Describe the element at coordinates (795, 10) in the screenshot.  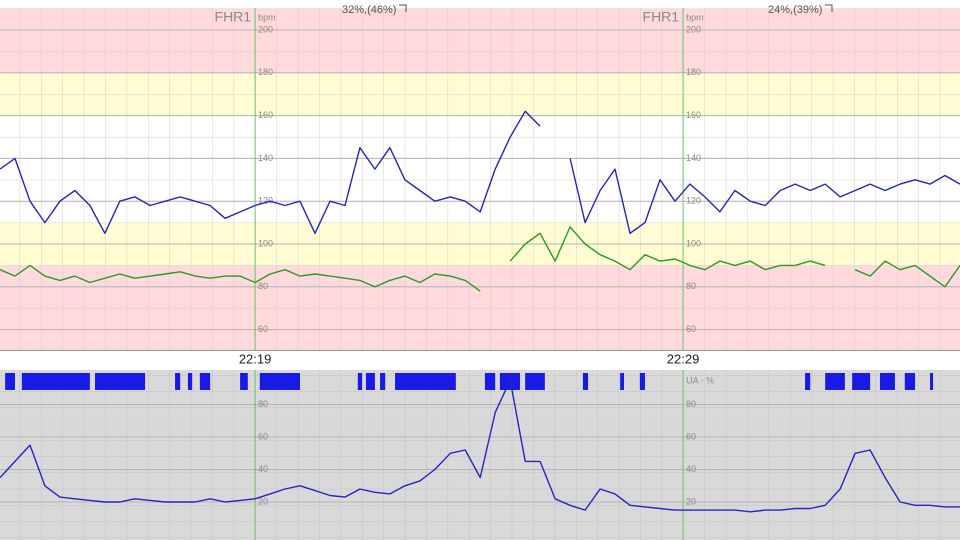
I see `annotation: 24%,(39%)` at that location.